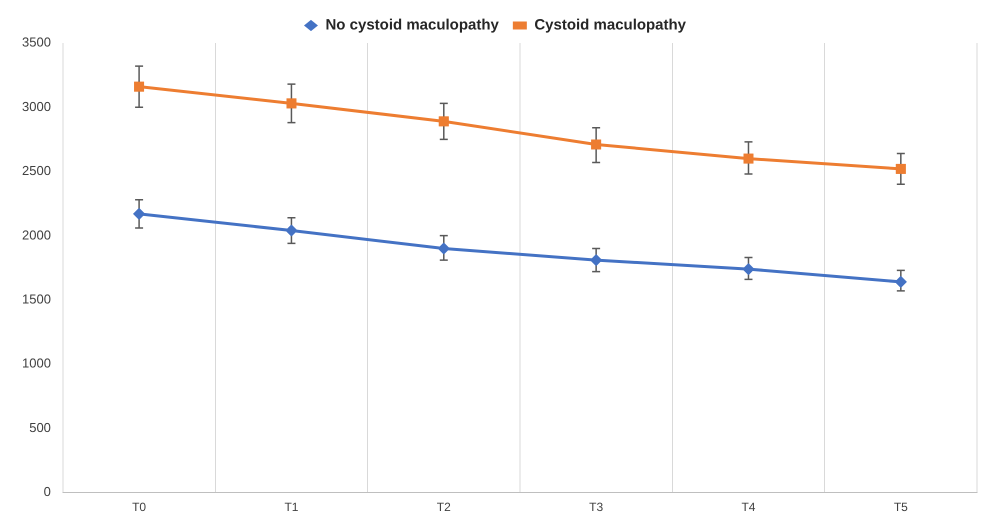  What do you see at coordinates (36, 42) in the screenshot?
I see `y-tick-label: 3500` at bounding box center [36, 42].